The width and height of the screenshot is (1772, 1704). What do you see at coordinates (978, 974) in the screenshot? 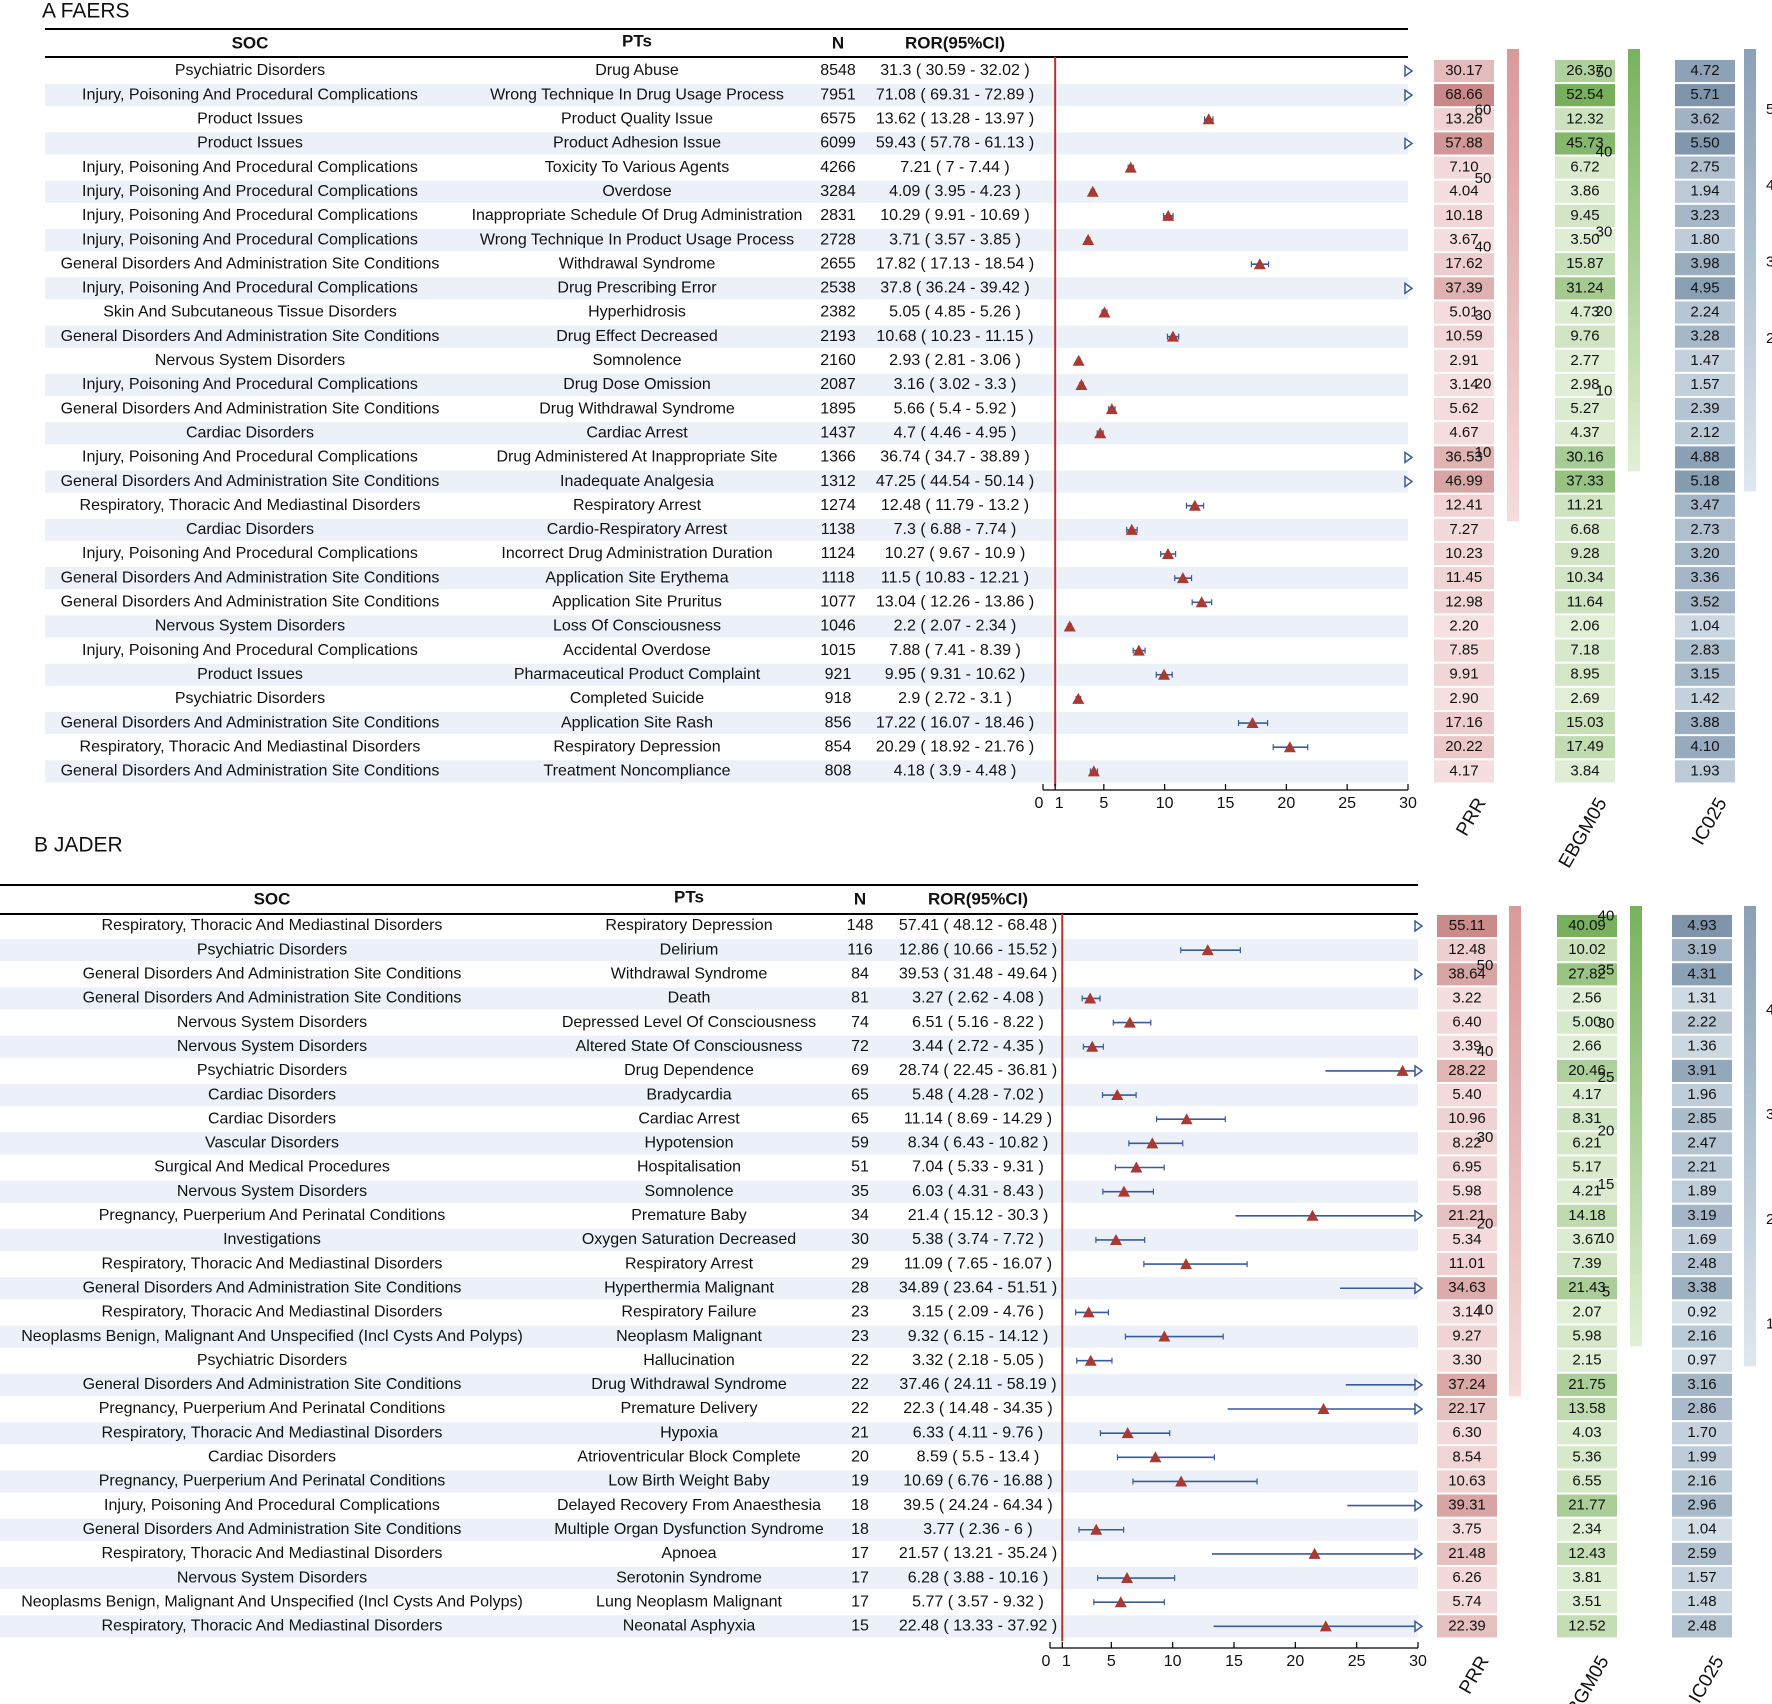
I see `ror-ci-cell: 39.53 ( 31.48 - 49.64 )` at bounding box center [978, 974].